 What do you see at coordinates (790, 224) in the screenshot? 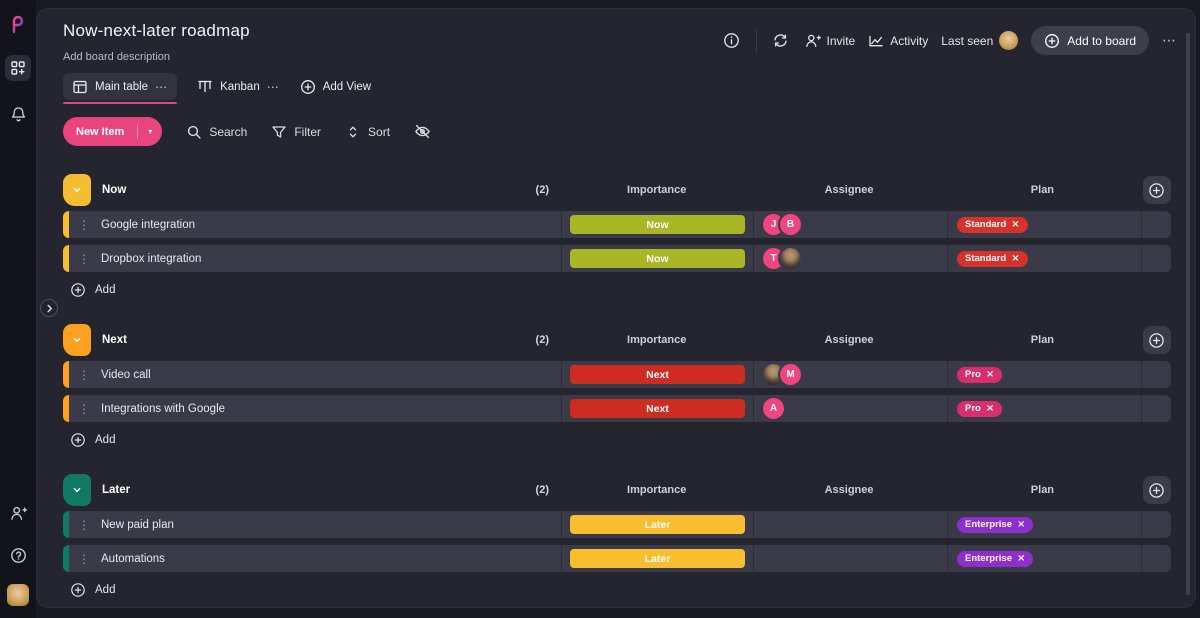
I see `avatar-initial: B` at bounding box center [790, 224].